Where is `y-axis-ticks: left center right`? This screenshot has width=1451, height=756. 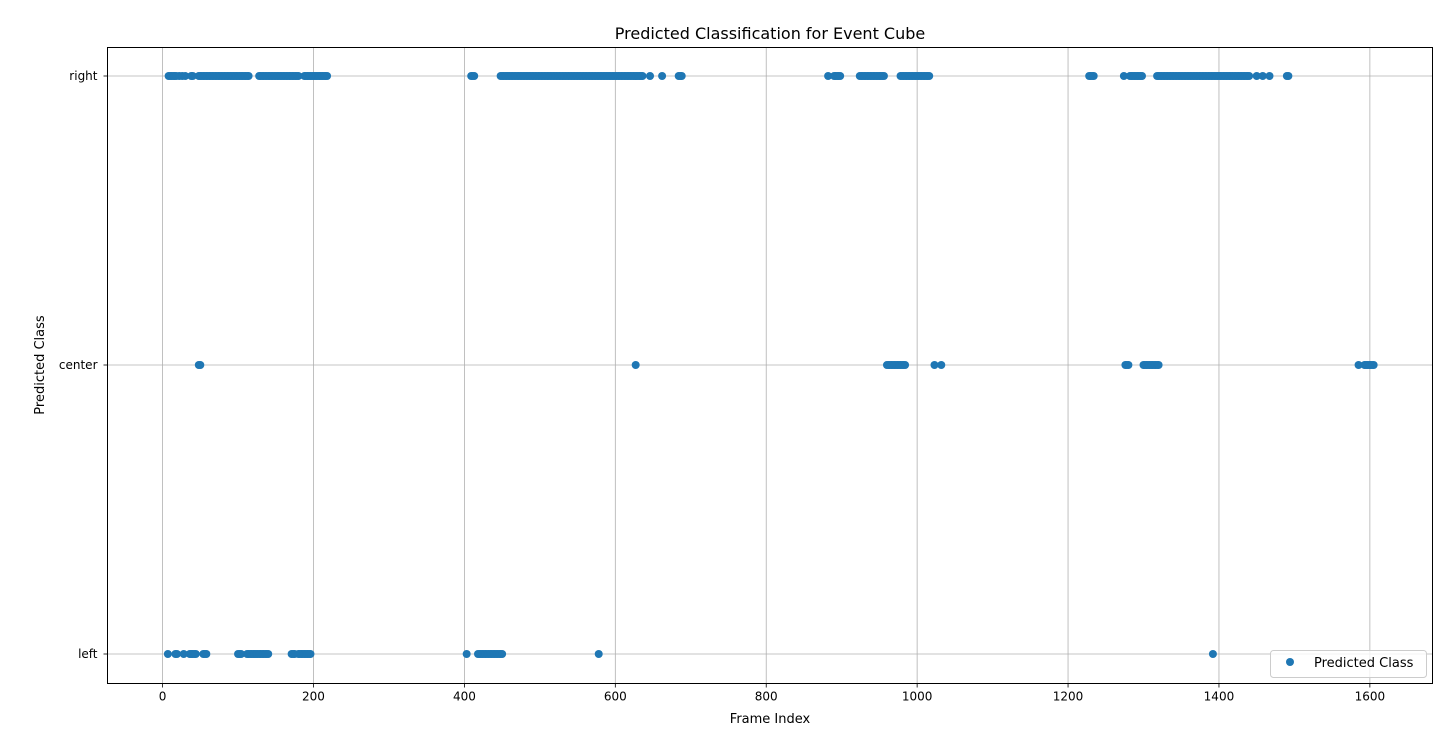 y-axis-ticks: left center right is located at coordinates (83, 365).